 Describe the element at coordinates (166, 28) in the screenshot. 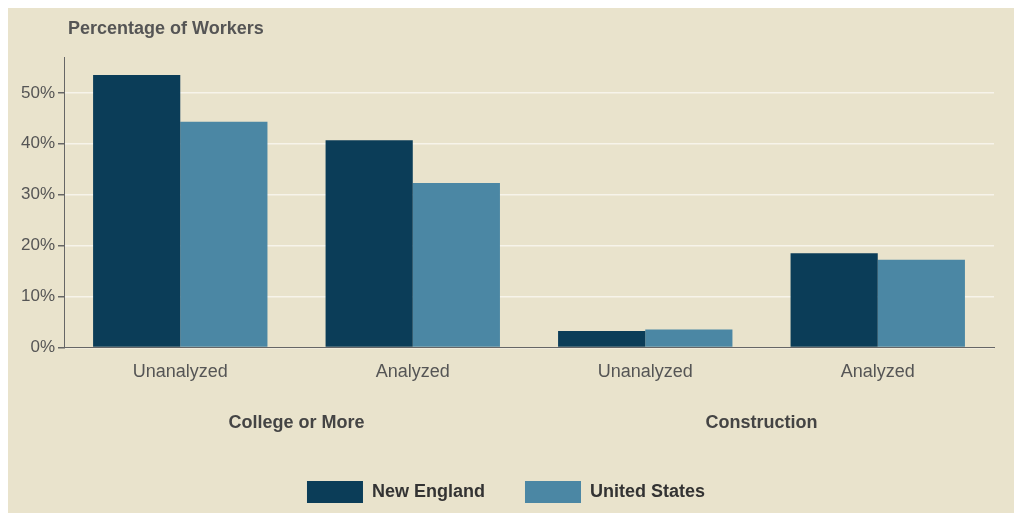

I see `y-axis-title: Percentage of Workers` at that location.